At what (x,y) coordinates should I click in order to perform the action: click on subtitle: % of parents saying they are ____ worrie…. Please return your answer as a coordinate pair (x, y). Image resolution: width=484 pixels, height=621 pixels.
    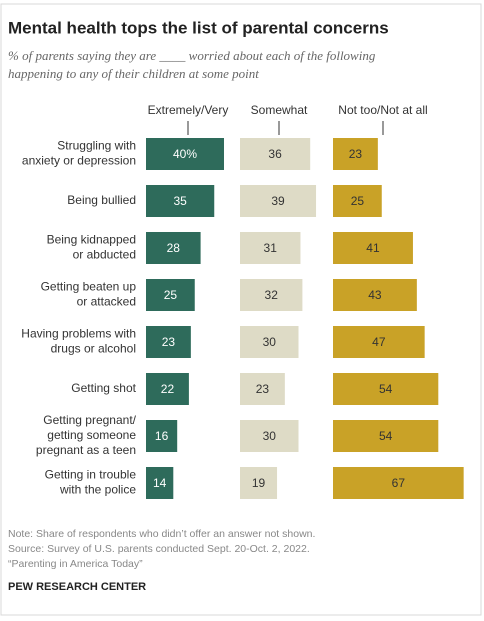
    Looking at the image, I should click on (192, 55).